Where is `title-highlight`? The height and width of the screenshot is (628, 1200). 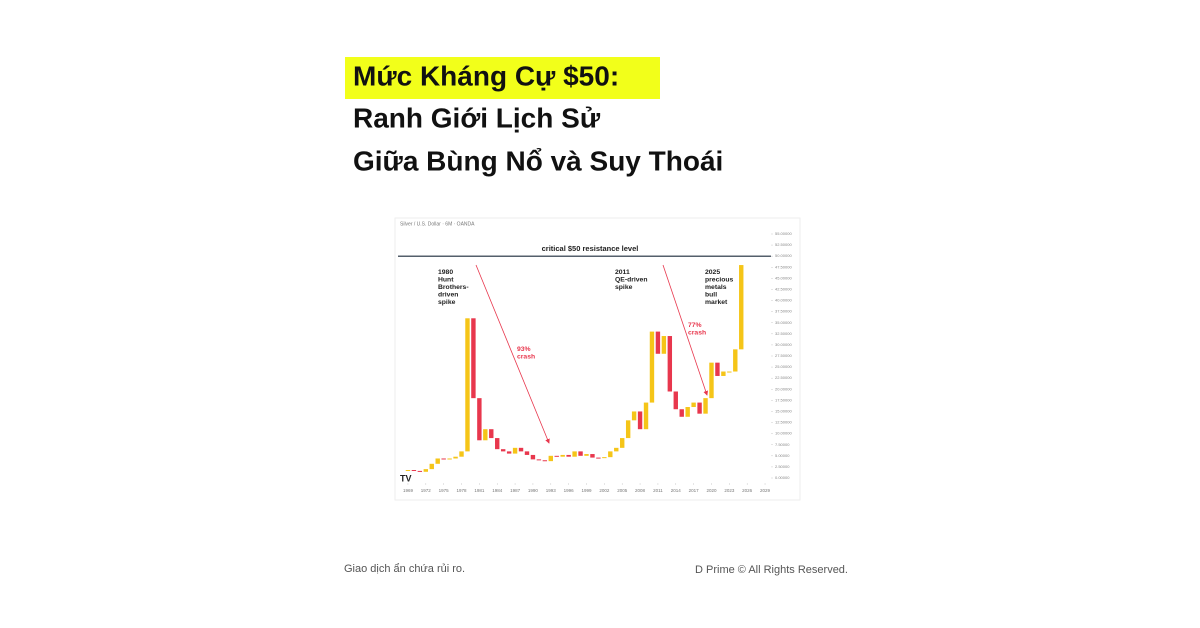 title-highlight is located at coordinates (502, 78).